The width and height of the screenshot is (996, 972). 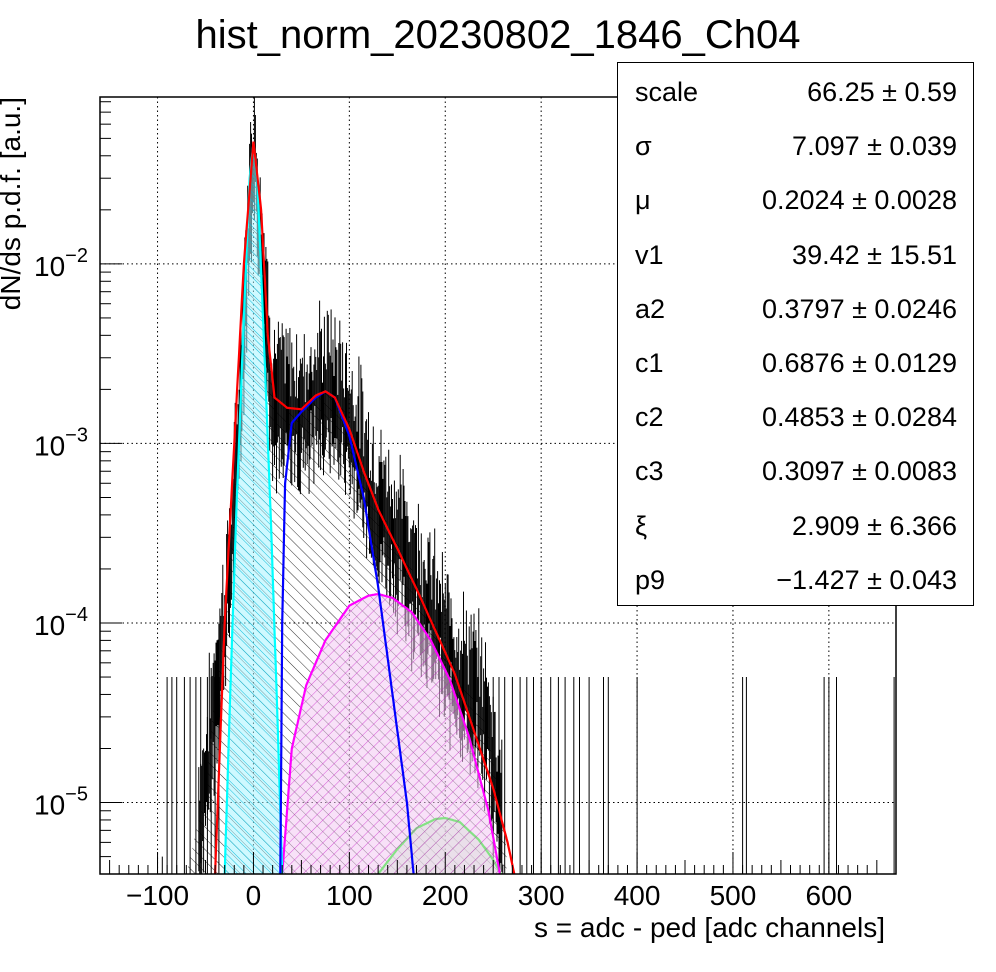 I want to click on chart-title: hist_norm_20230802_1846_Ch04, so click(x=498, y=35).